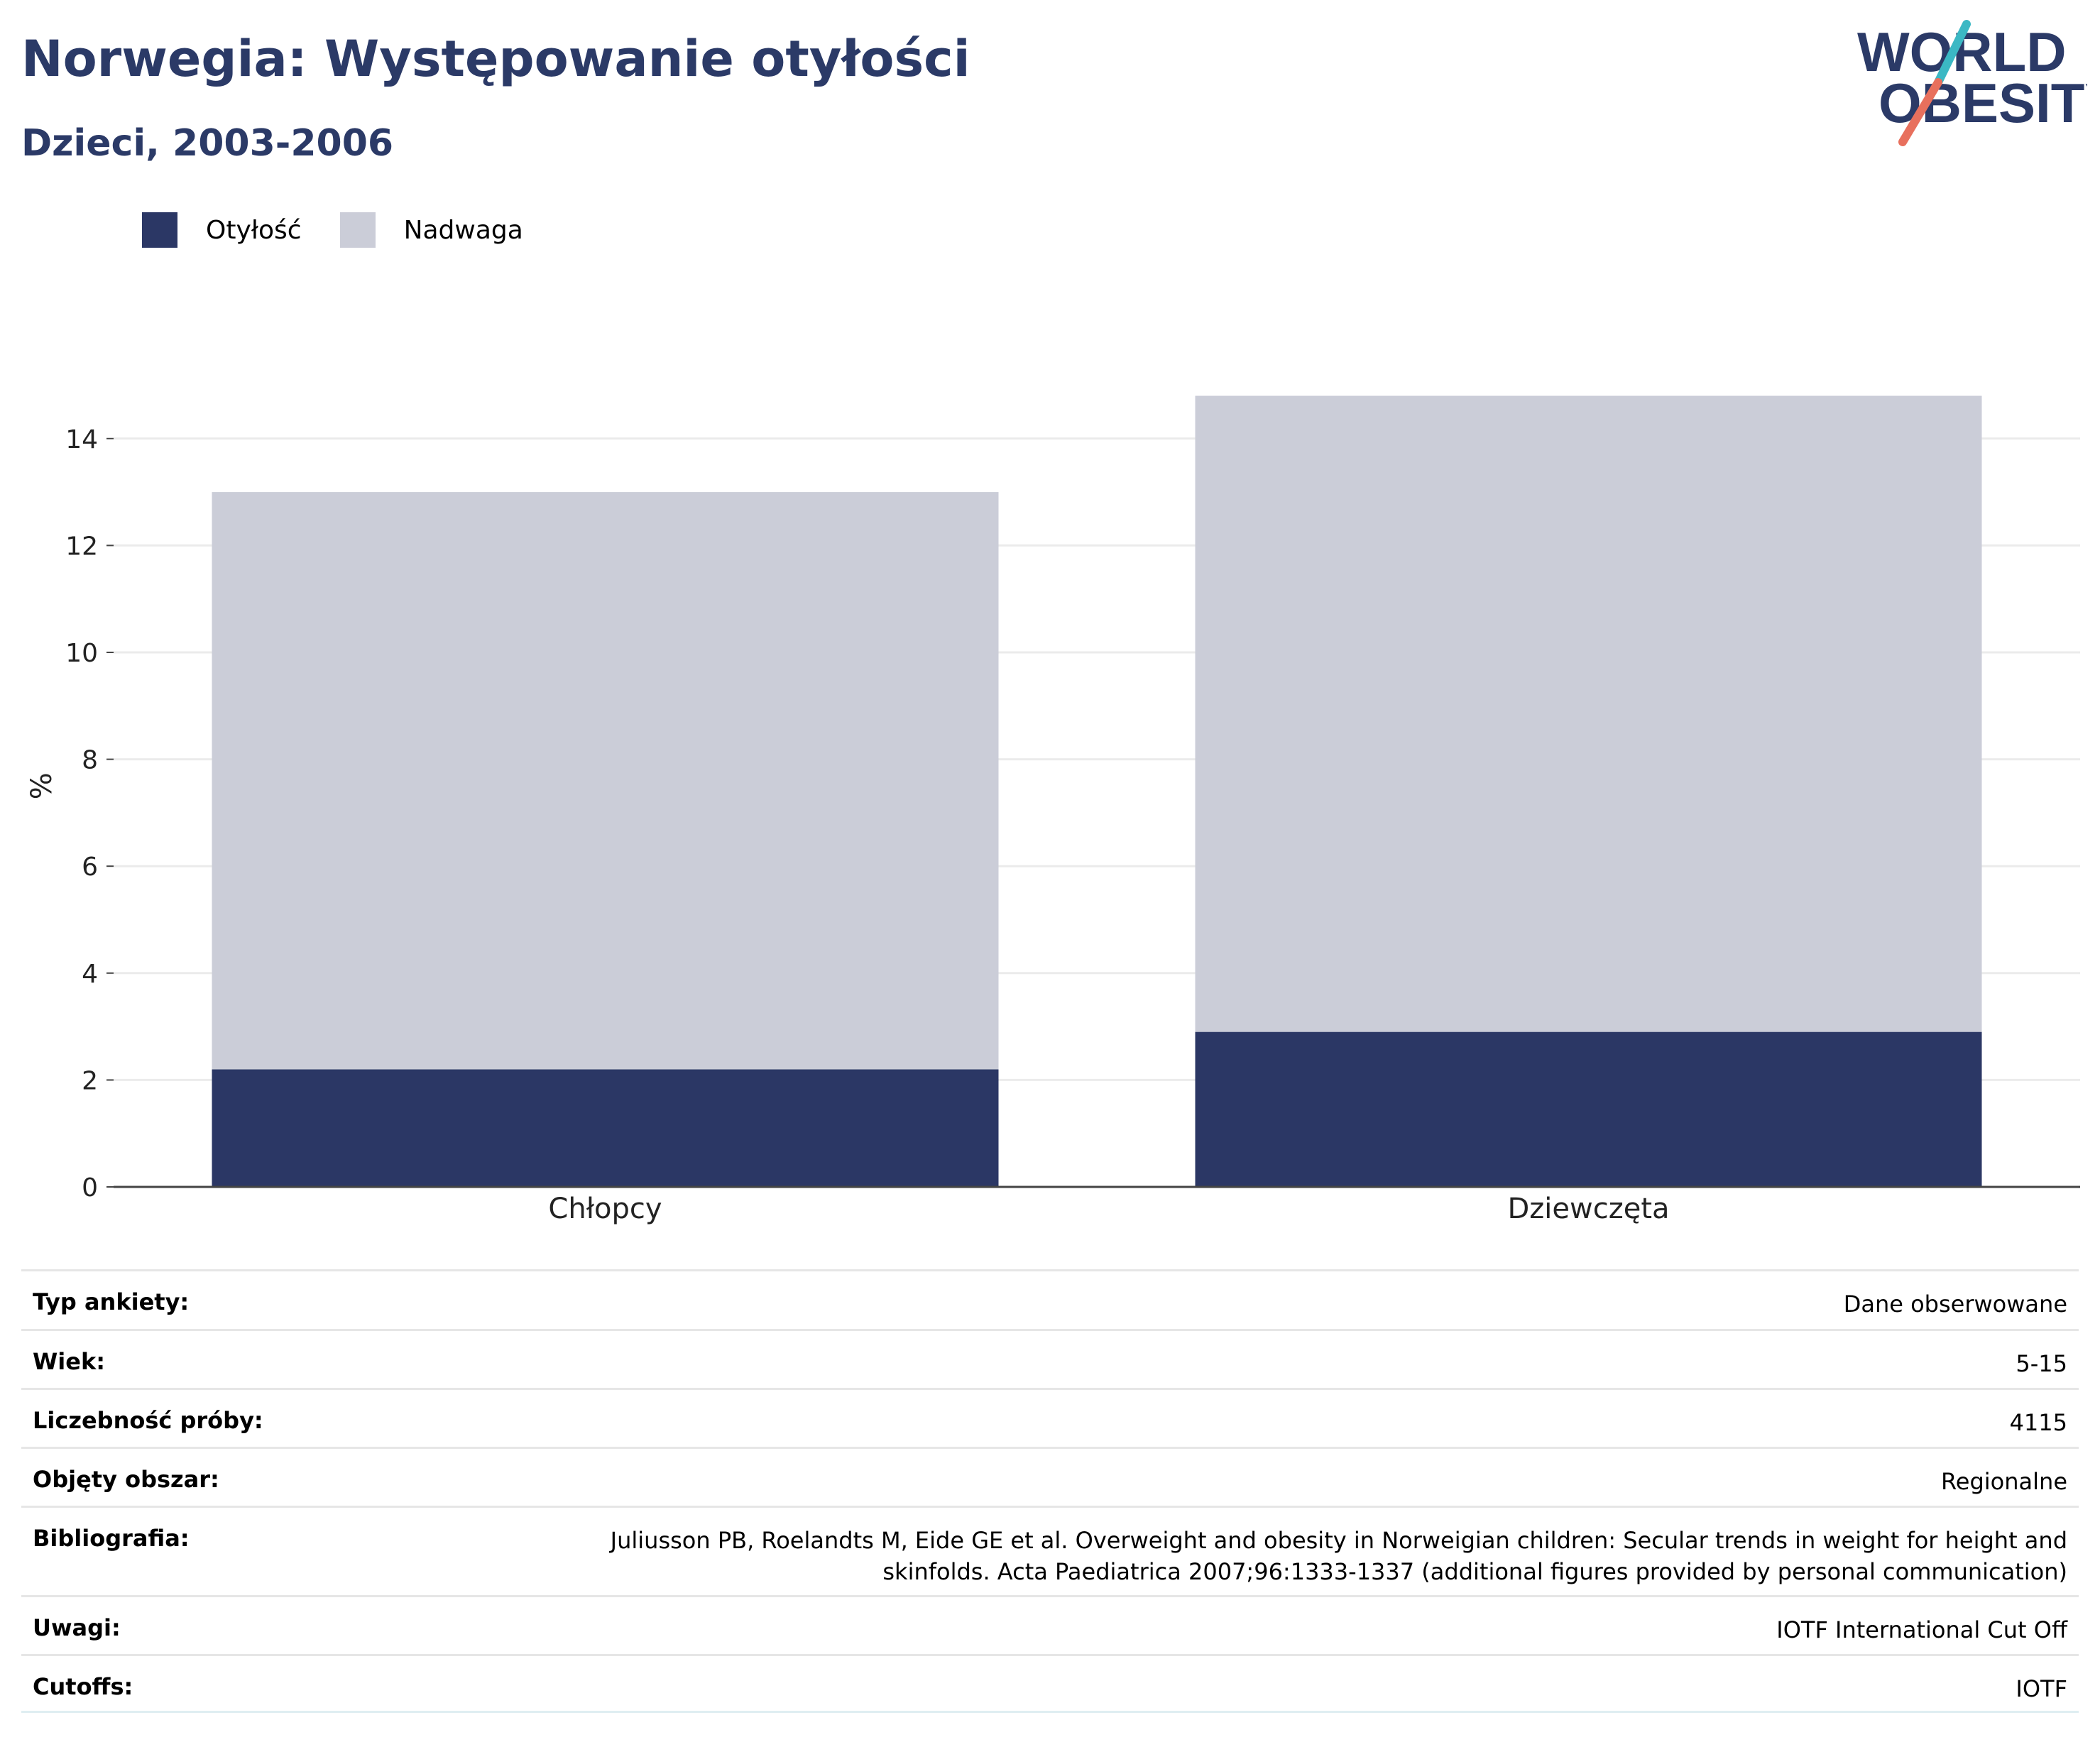 Image resolution: width=2100 pixels, height=1747 pixels. Describe the element at coordinates (495, 59) in the screenshot. I see `page-title: Norwegia: Występowanie otyłości` at that location.